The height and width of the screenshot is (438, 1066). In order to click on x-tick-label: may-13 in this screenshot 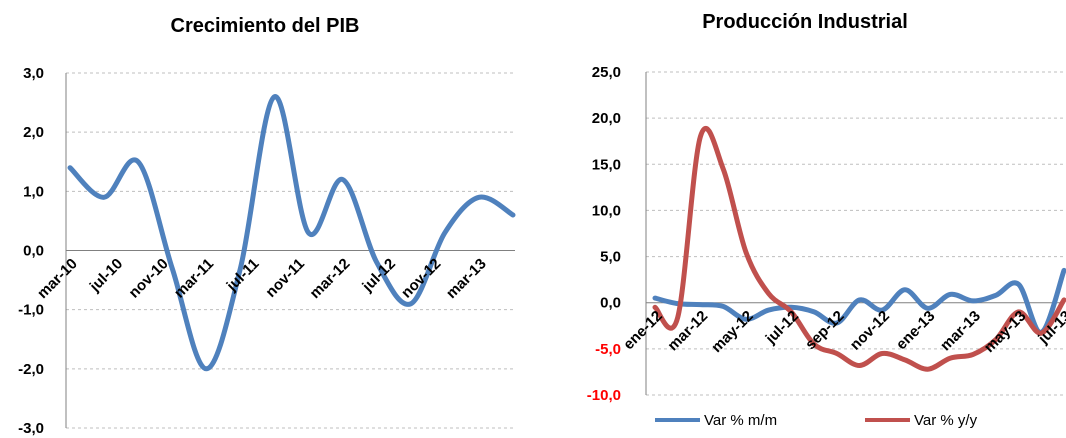, I will do `click(1005, 332)`.